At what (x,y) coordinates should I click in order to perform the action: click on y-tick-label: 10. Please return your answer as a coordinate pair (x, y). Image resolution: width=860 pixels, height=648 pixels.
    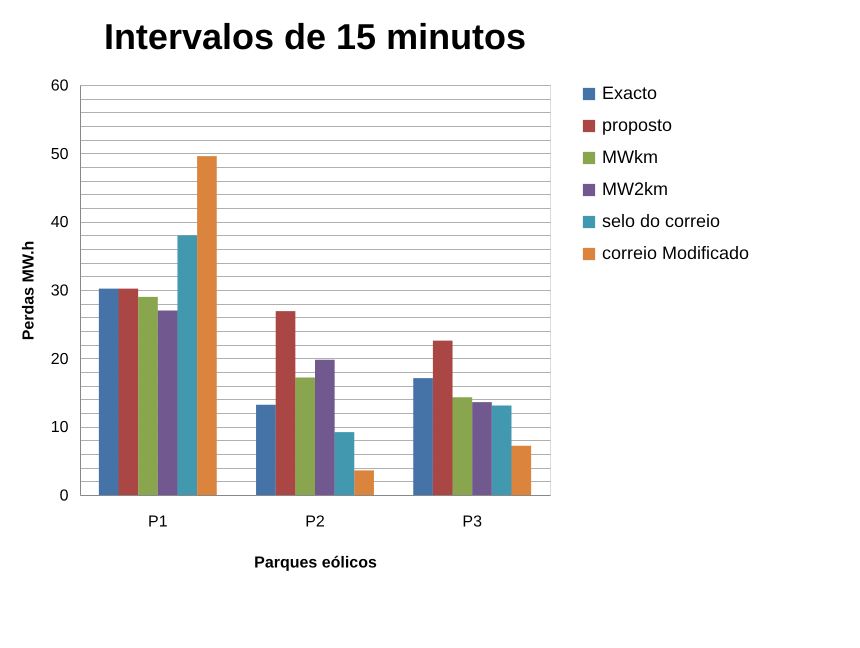
    Looking at the image, I should click on (59, 427).